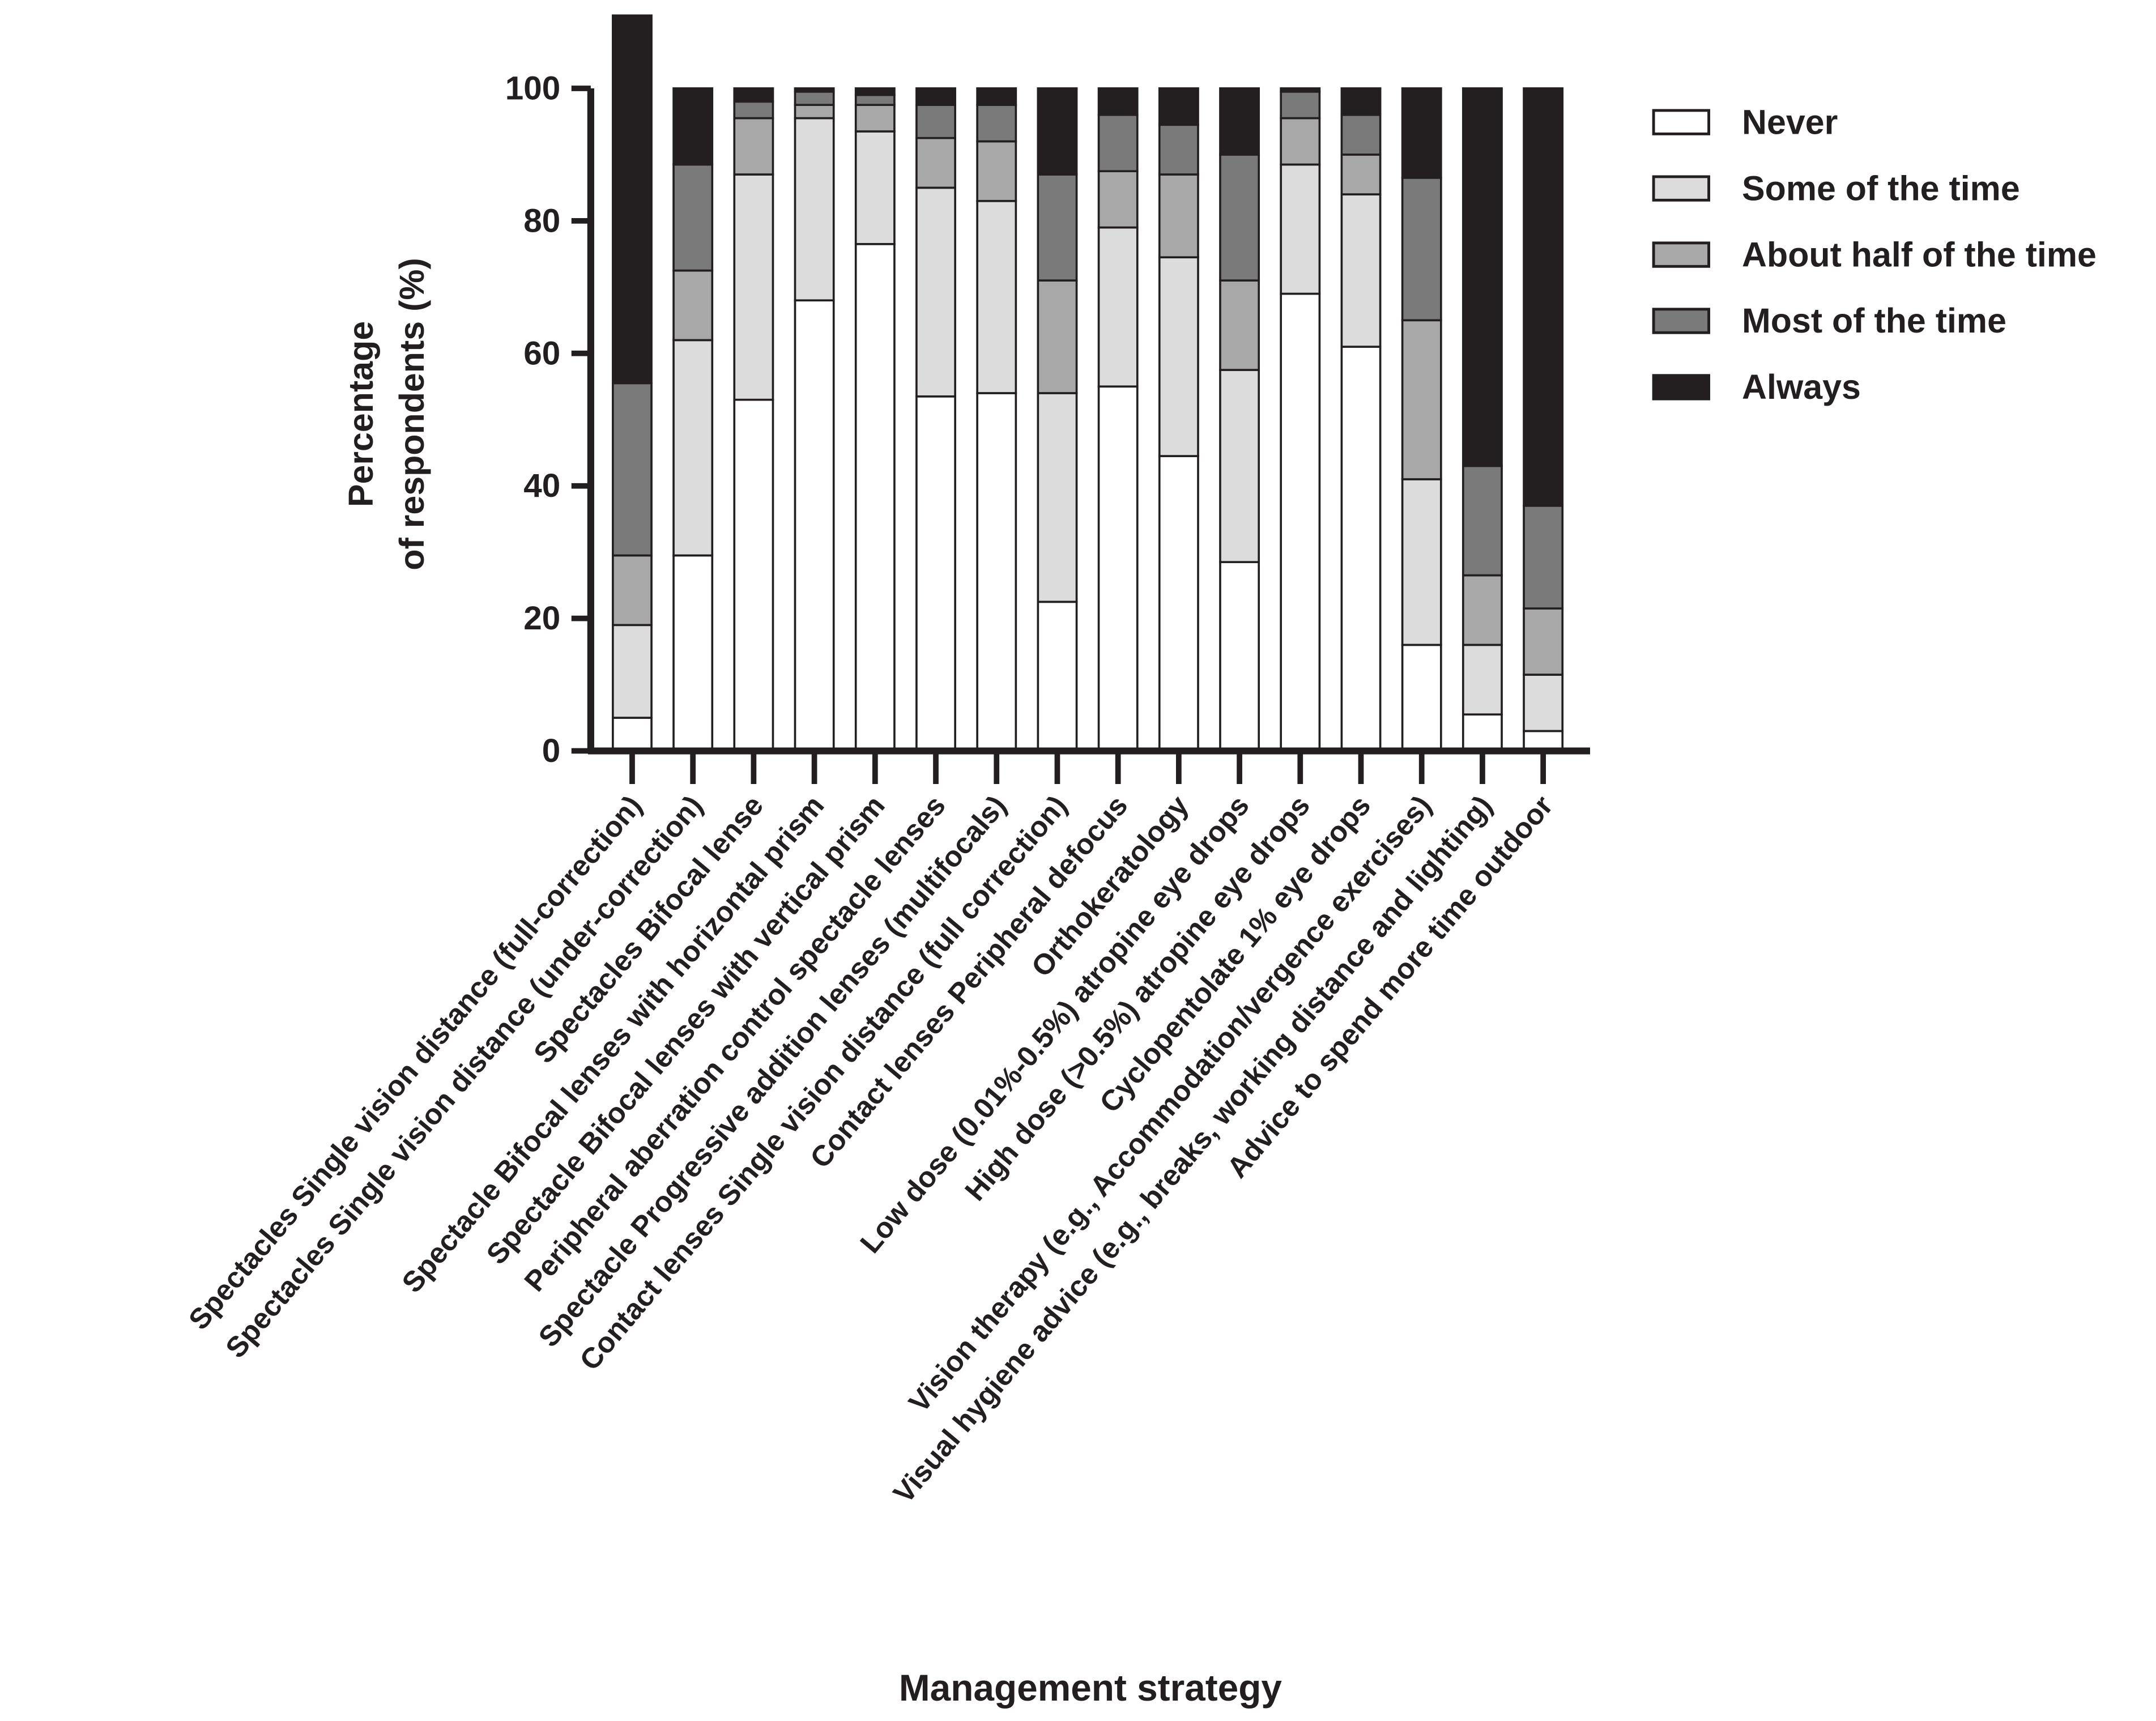 The height and width of the screenshot is (1721, 2156). What do you see at coordinates (552, 751) in the screenshot?
I see `y-tick-label: 0` at bounding box center [552, 751].